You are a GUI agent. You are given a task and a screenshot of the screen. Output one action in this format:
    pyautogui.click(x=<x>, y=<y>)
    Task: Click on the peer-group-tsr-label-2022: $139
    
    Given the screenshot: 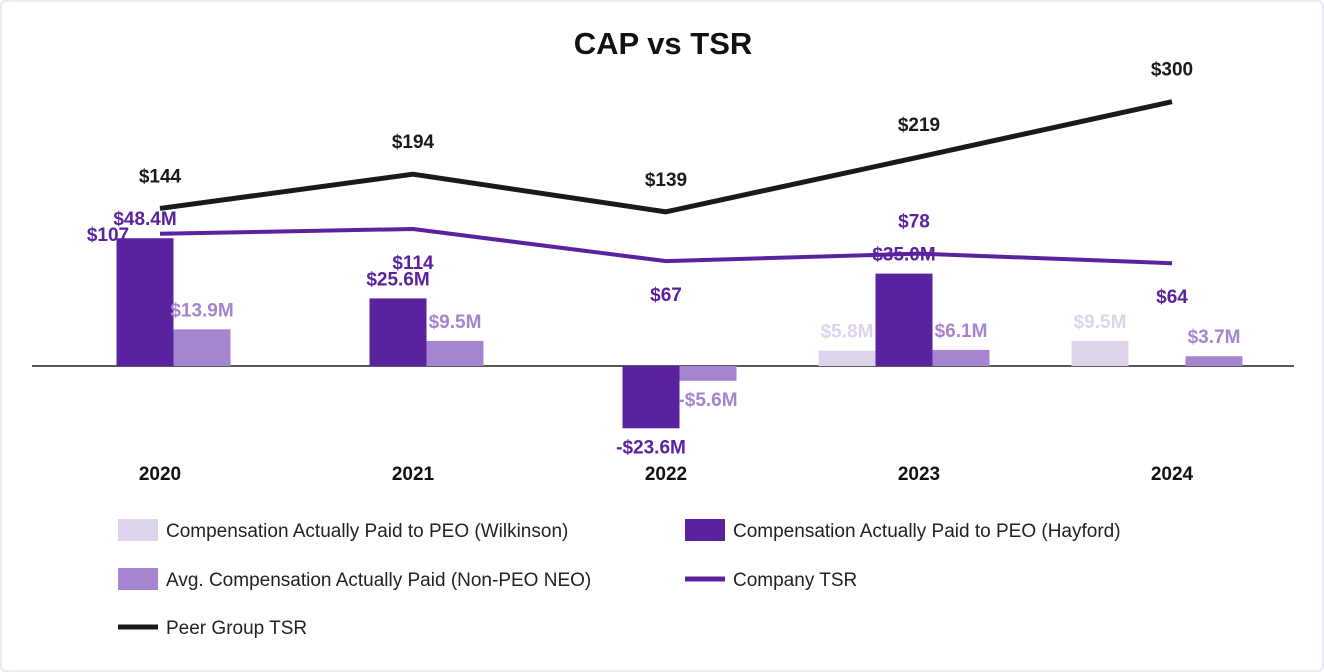 What is the action you would take?
    pyautogui.click(x=666, y=180)
    